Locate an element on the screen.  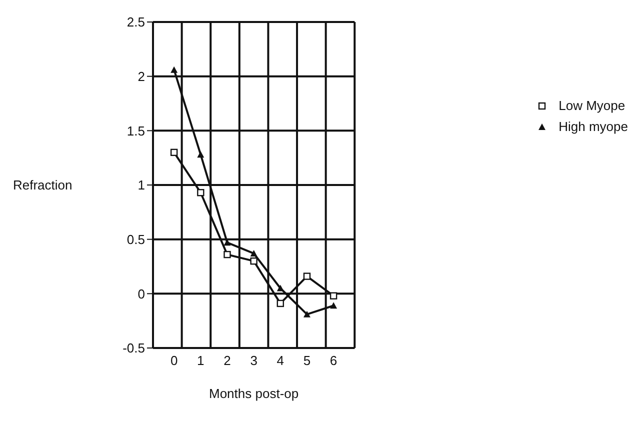
legend-label: Low Myope is located at coordinates (592, 105).